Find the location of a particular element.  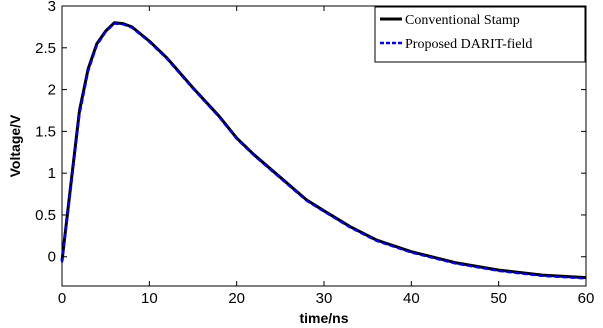

x-tick-label: 50 is located at coordinates (498, 298).